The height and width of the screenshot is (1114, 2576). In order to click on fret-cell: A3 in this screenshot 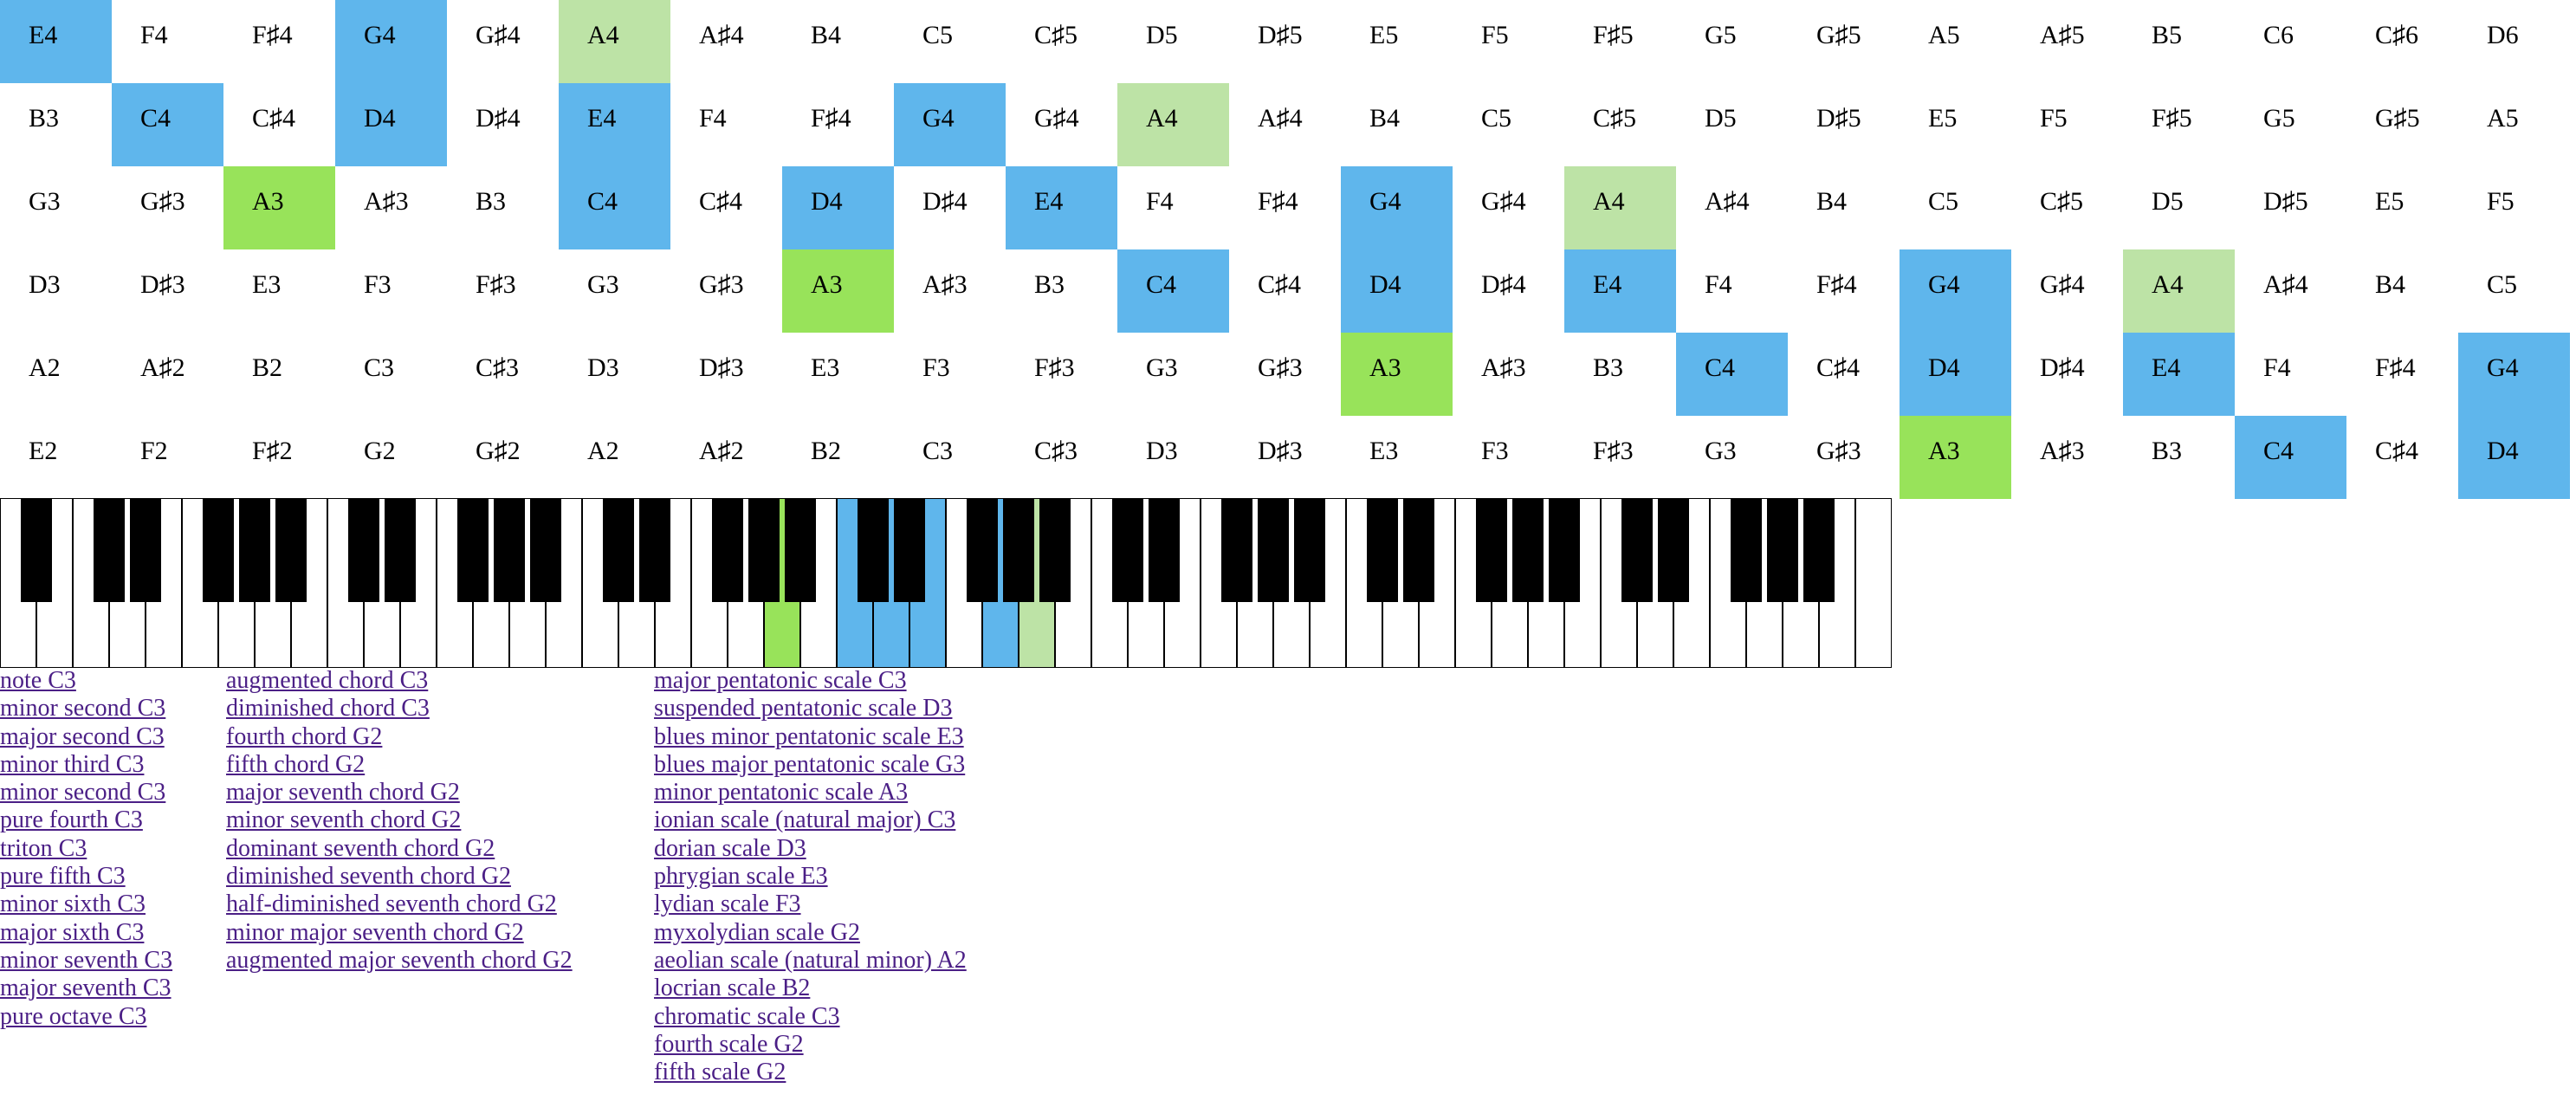, I will do `click(1955, 457)`.